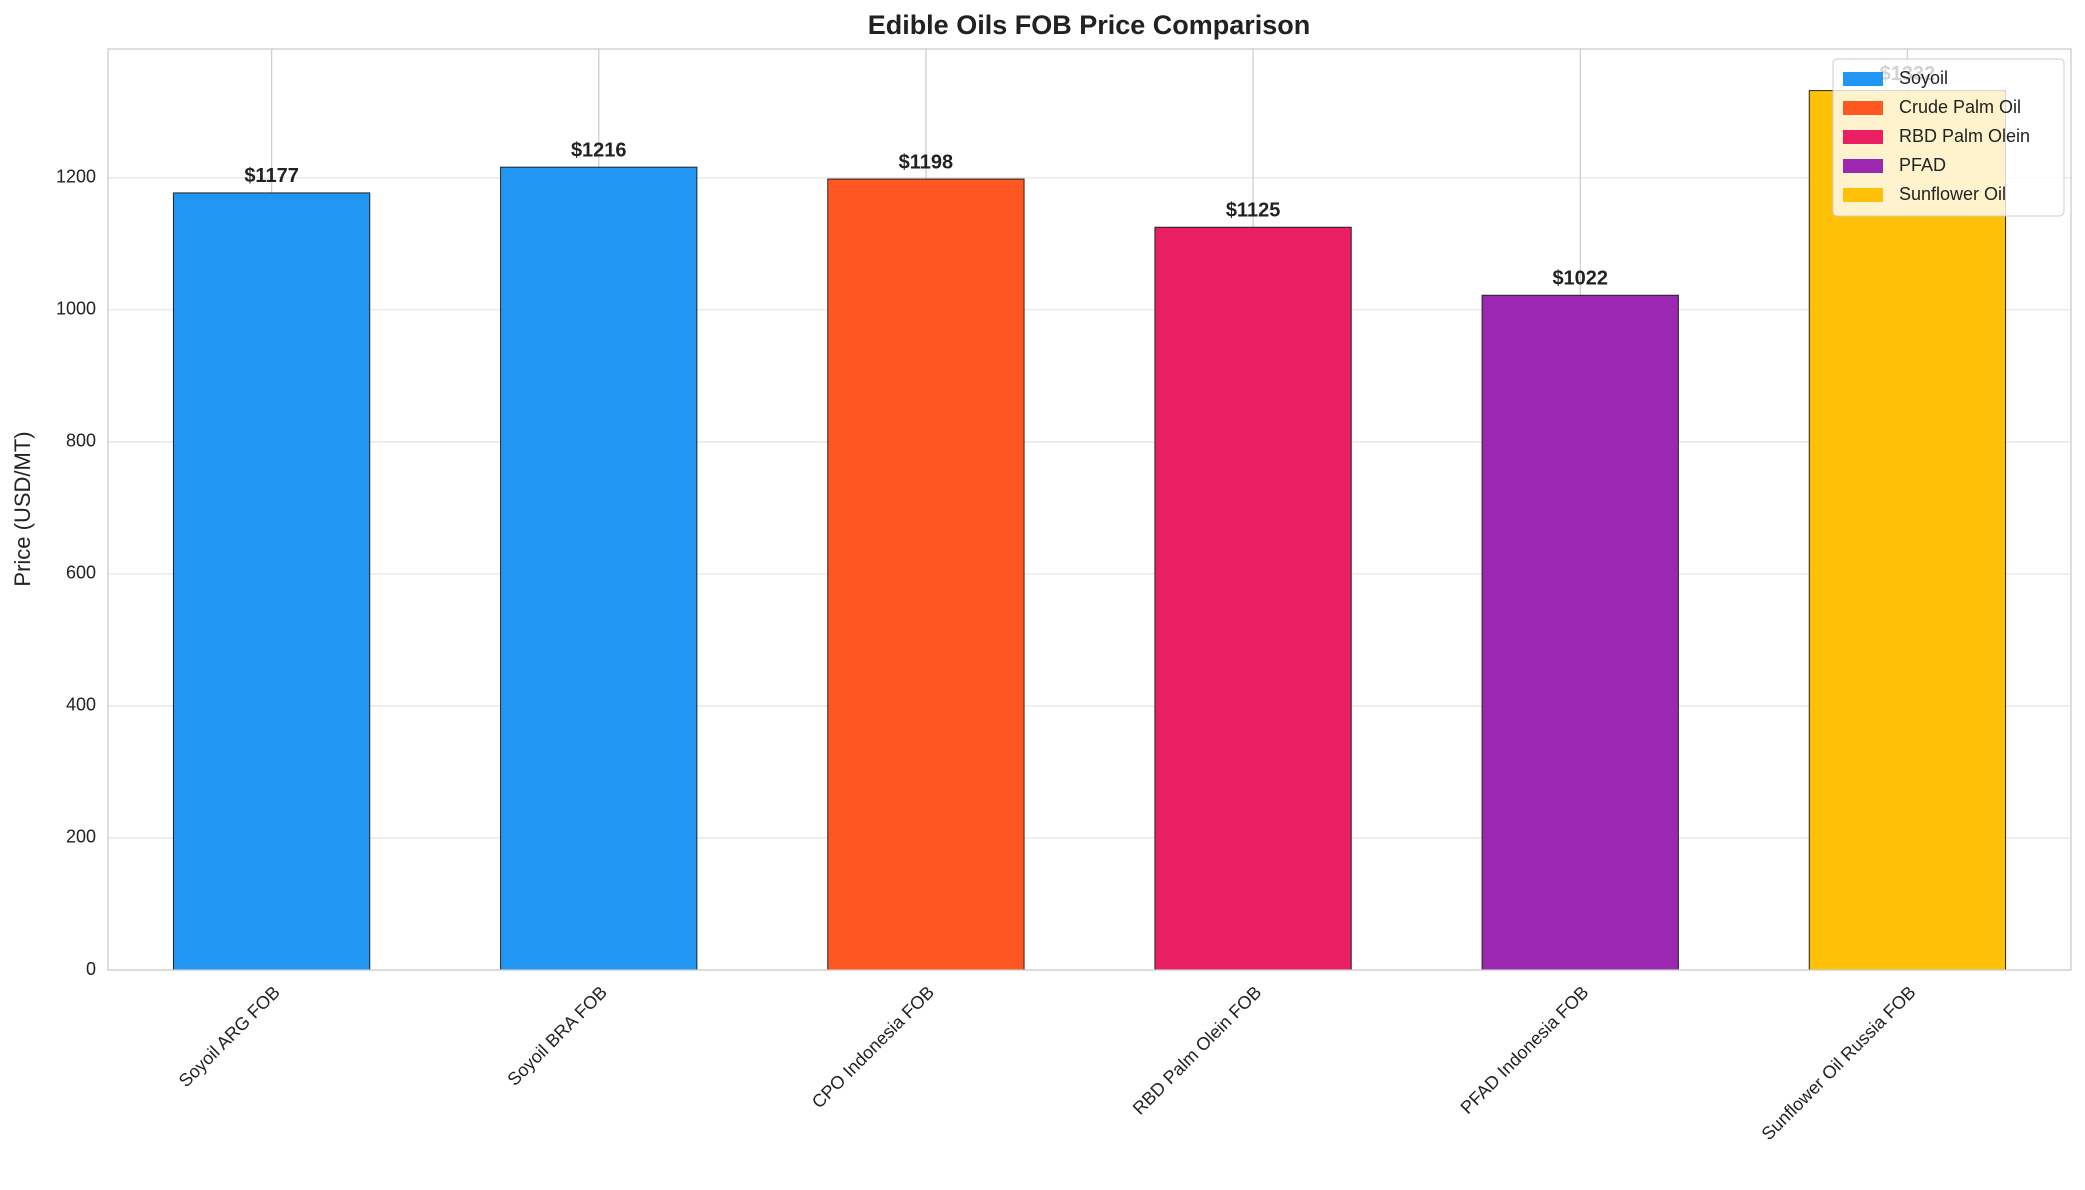 Image resolution: width=2085 pixels, height=1190 pixels. Describe the element at coordinates (557, 1036) in the screenshot. I see `x-tick-label: Soyoil BRA FOB` at that location.